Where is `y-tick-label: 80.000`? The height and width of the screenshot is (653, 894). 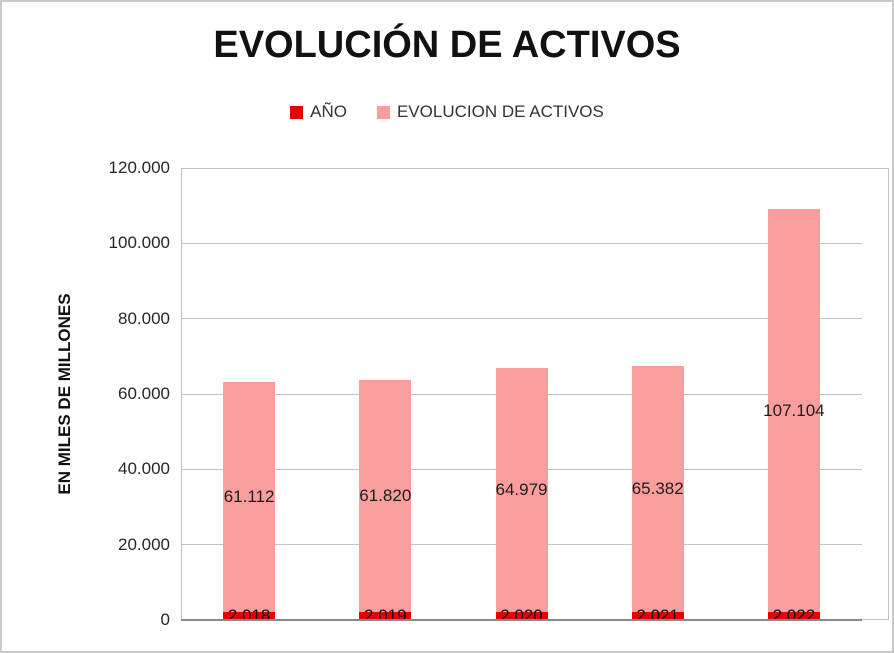
y-tick-label: 80.000 is located at coordinates (144, 318).